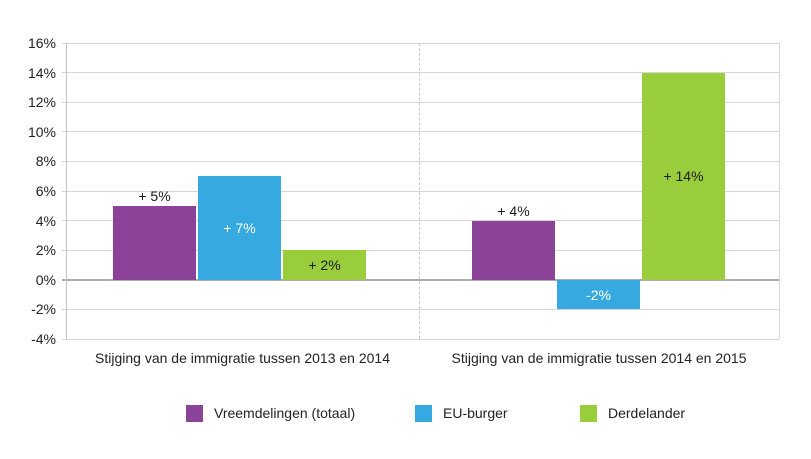 The width and height of the screenshot is (811, 459). Describe the element at coordinates (588, 413) in the screenshot. I see `legend-swatch-derdelander-icon` at that location.